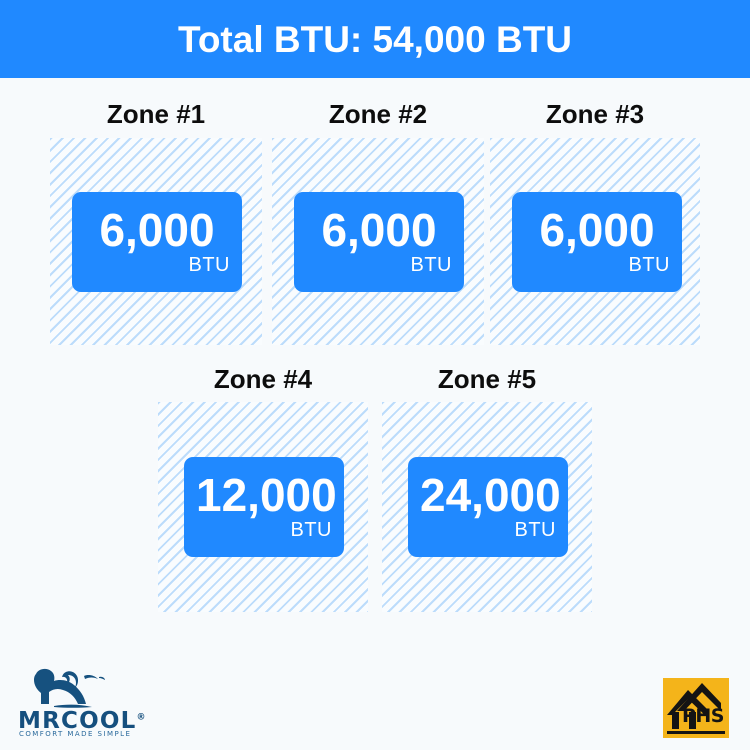 The height and width of the screenshot is (750, 750). What do you see at coordinates (69, 688) in the screenshot?
I see `mrcool-bear-icon` at bounding box center [69, 688].